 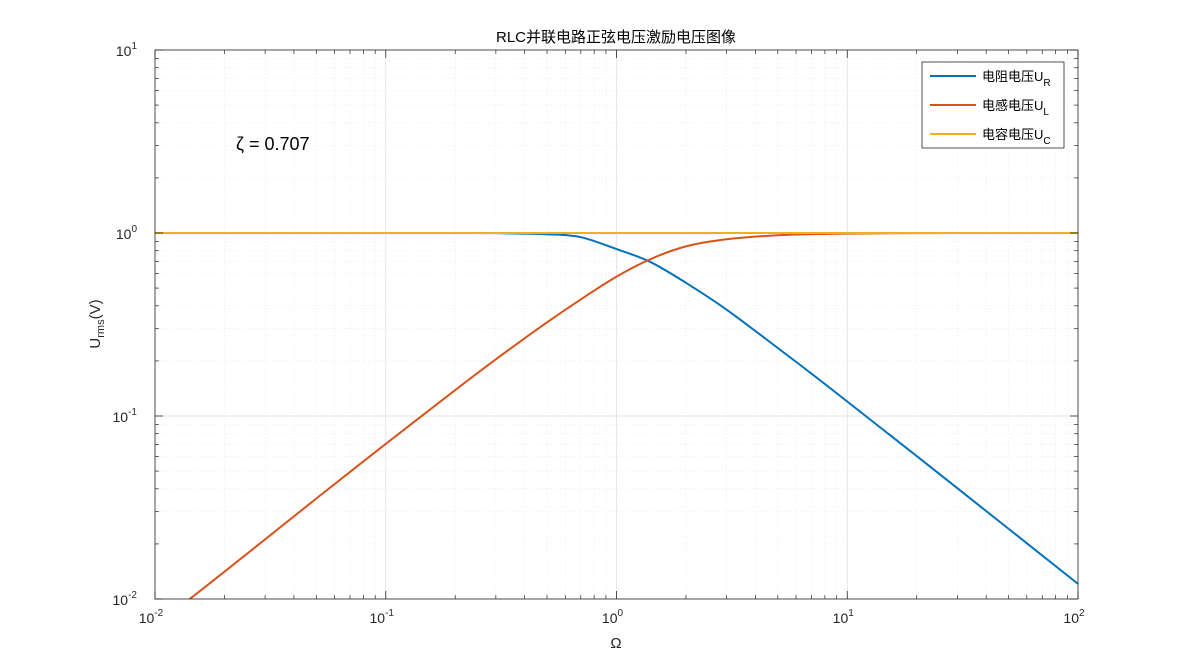 What do you see at coordinates (1046, 112) in the screenshot?
I see `legend-label-sub: L` at bounding box center [1046, 112].